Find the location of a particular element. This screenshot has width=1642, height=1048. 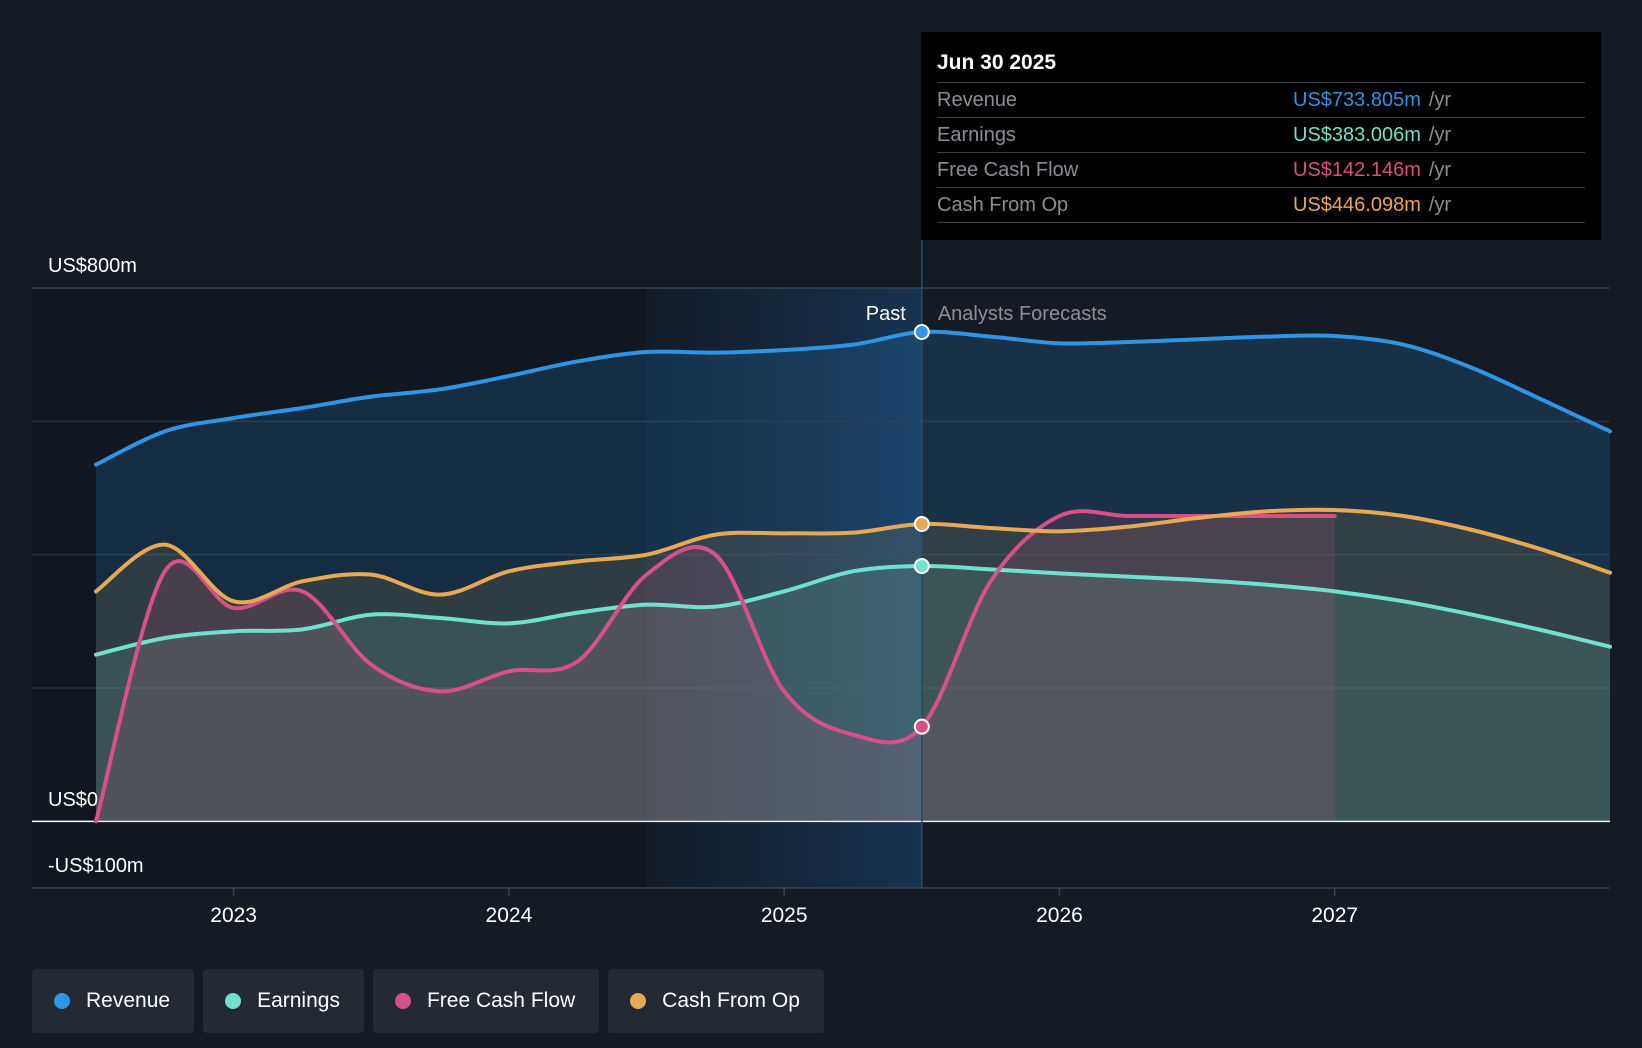

tooltip-value: US$142.146m is located at coordinates (1357, 170).